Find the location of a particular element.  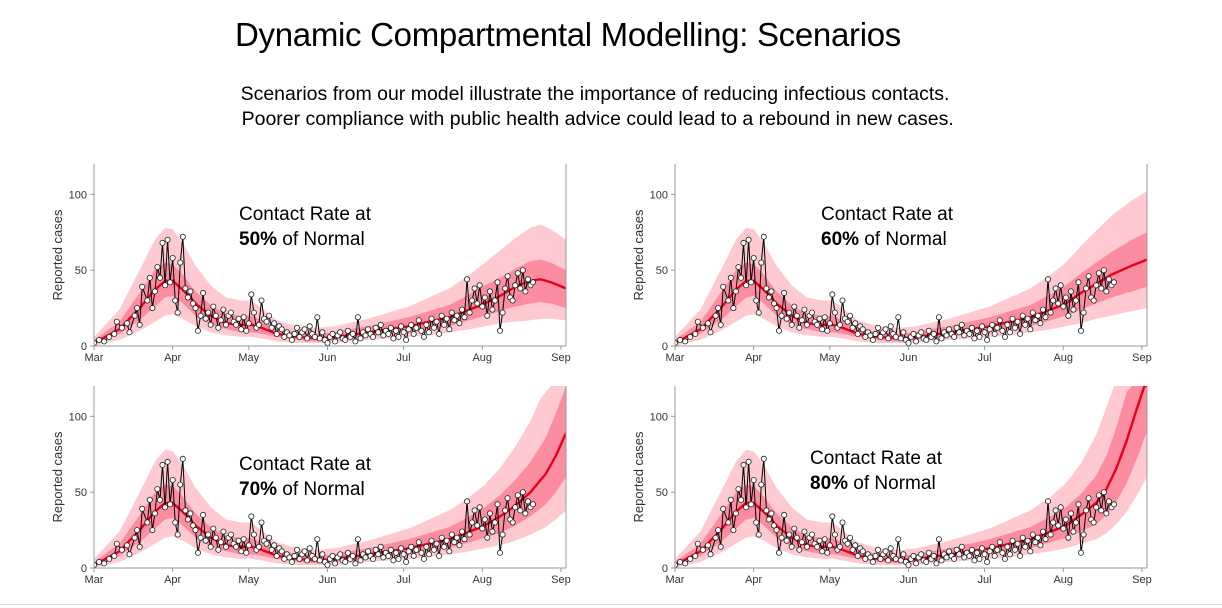

scenario-percent: 50% is located at coordinates (258, 239).